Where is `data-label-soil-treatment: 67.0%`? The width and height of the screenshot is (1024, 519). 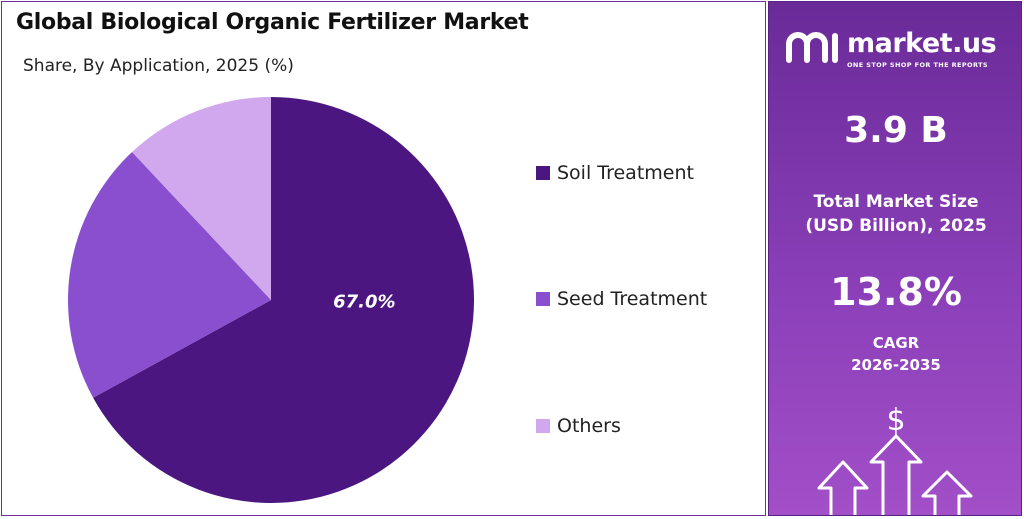 data-label-soil-treatment: 67.0% is located at coordinates (364, 302).